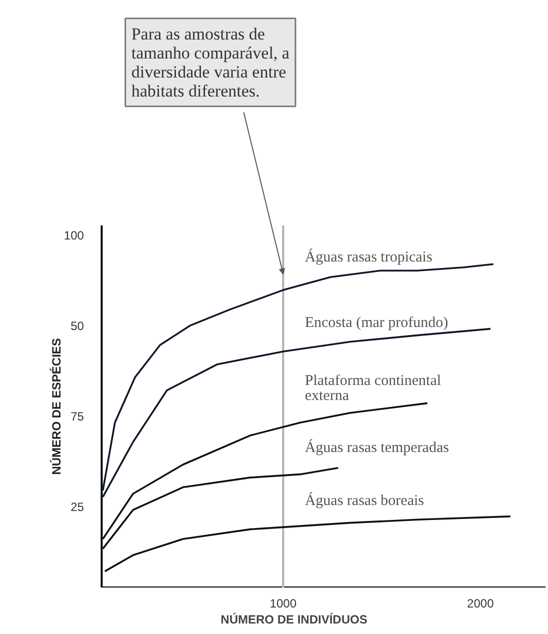 This screenshot has height=634, width=548. Describe the element at coordinates (74, 235) in the screenshot. I see `text: 100` at that location.